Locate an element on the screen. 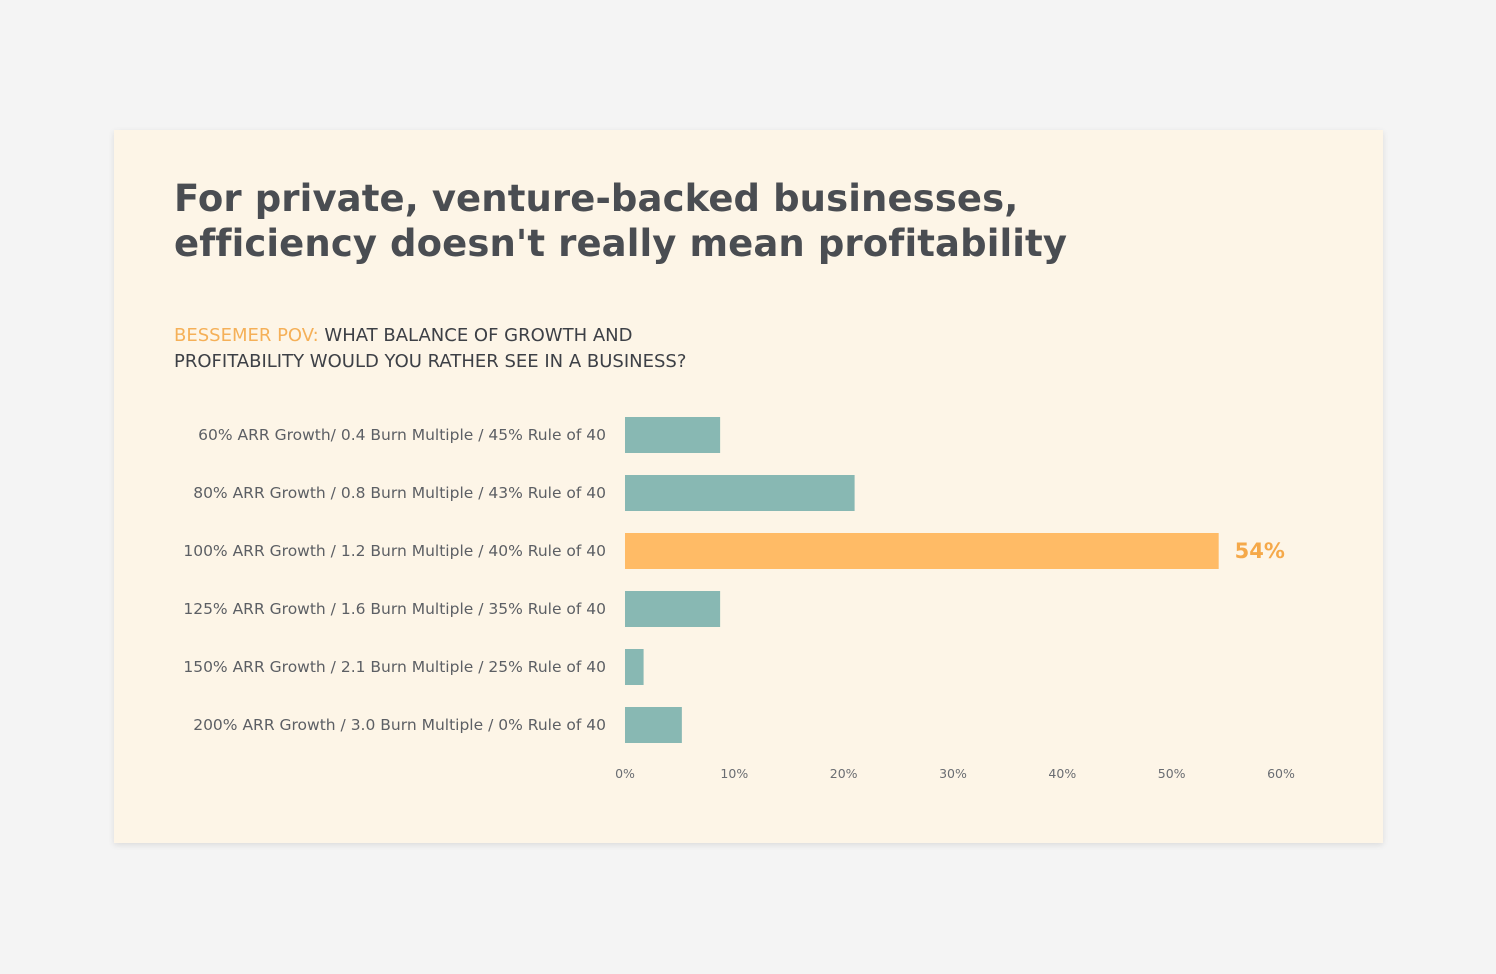  highlight-value-label: 54% is located at coordinates (1260, 551).